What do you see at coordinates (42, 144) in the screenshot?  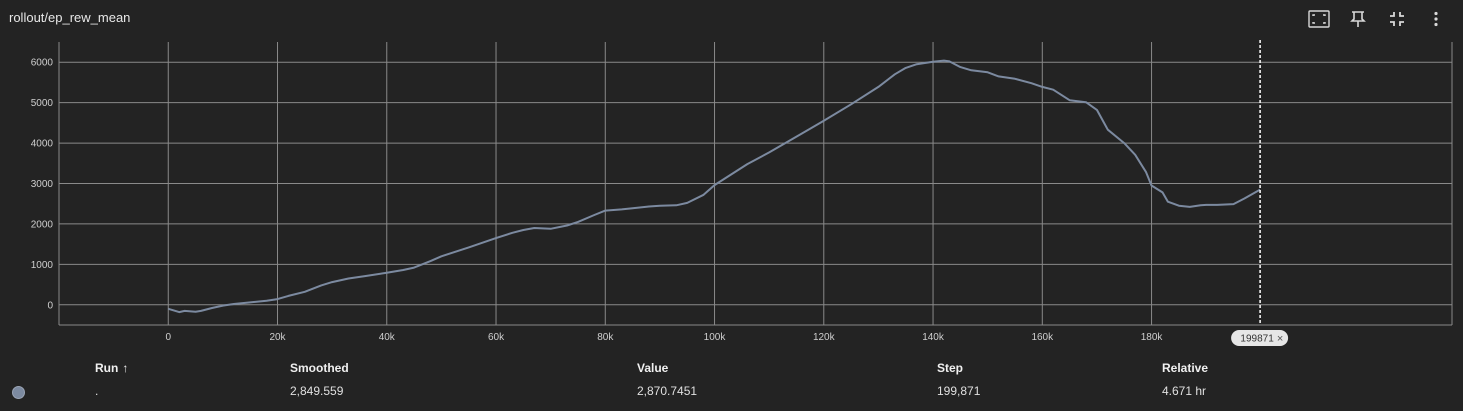 I see `y-tick-label: 4000` at bounding box center [42, 144].